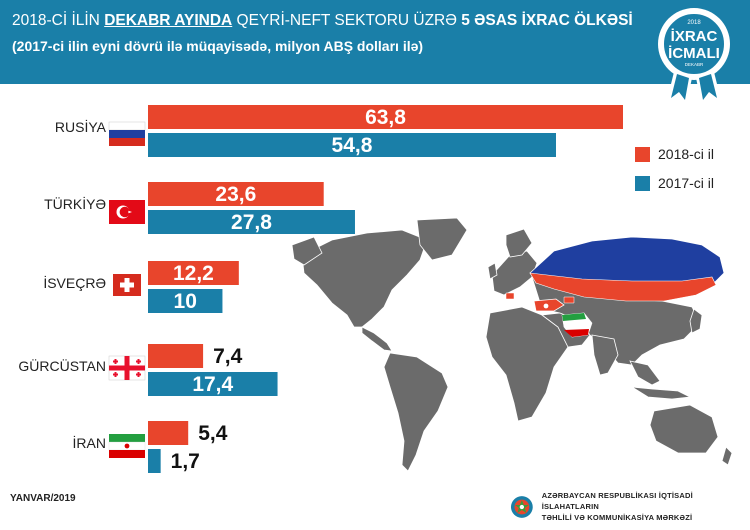 The width and height of the screenshot is (750, 530). I want to click on bar-value-label-2018-1: 23,6, so click(235, 194).